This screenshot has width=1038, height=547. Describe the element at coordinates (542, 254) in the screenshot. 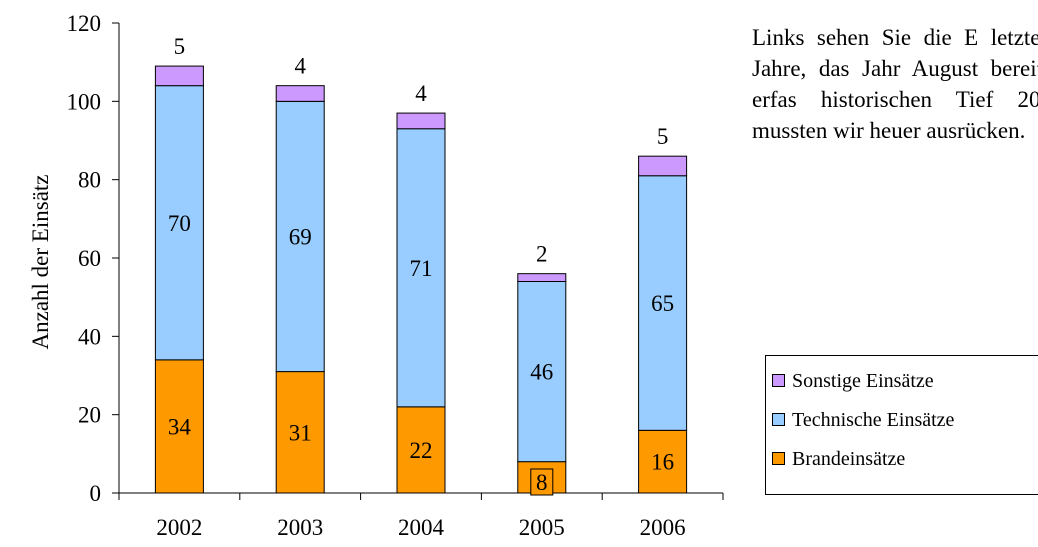

I see `data-label-2005-2: 2` at that location.